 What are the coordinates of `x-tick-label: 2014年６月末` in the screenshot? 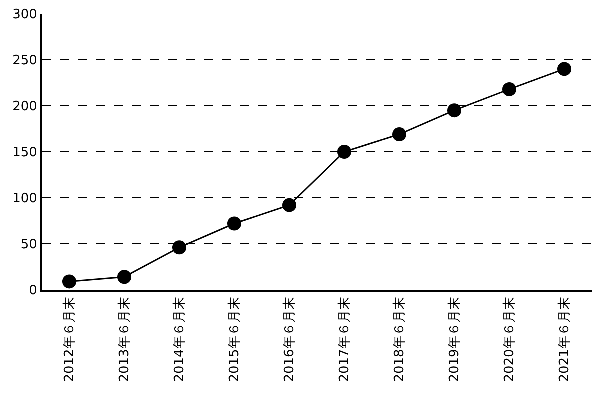 It's located at (180, 339).